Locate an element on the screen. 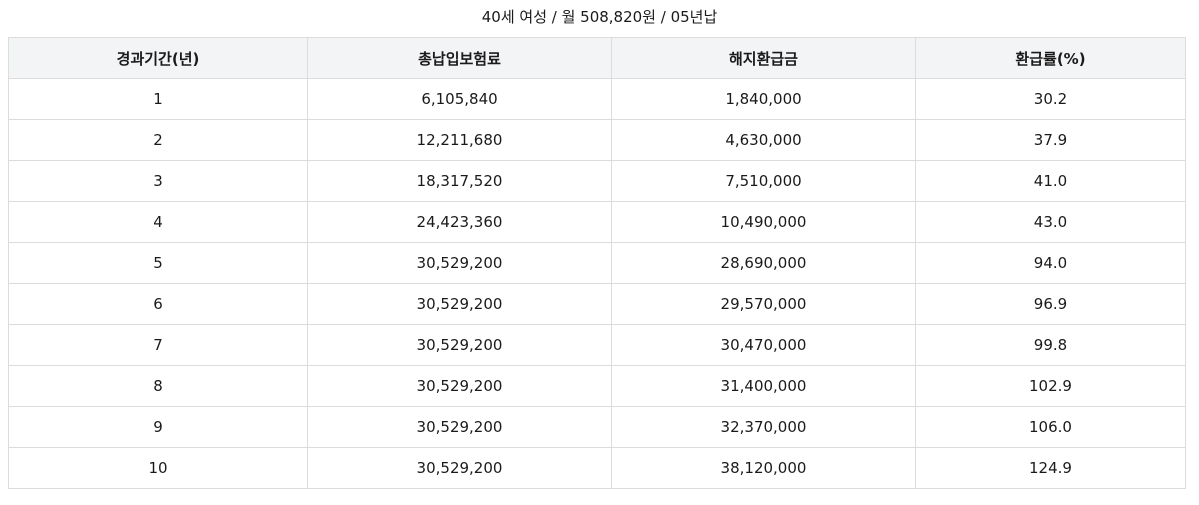 The width and height of the screenshot is (1199, 505). cell-total-premium: 18,317,520 is located at coordinates (459, 181).